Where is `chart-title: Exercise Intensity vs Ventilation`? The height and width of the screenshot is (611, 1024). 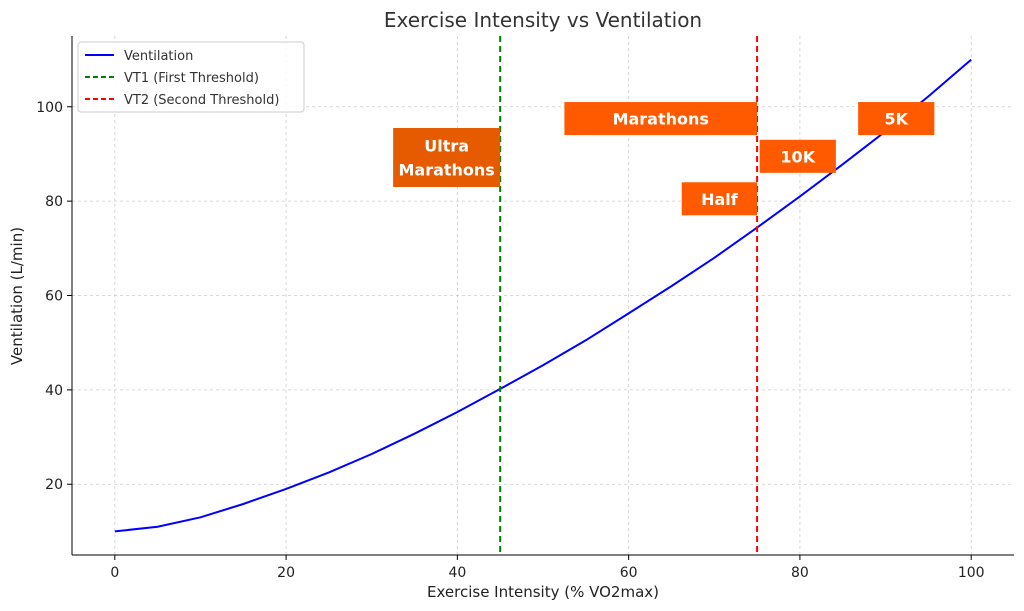 chart-title: Exercise Intensity vs Ventilation is located at coordinates (543, 20).